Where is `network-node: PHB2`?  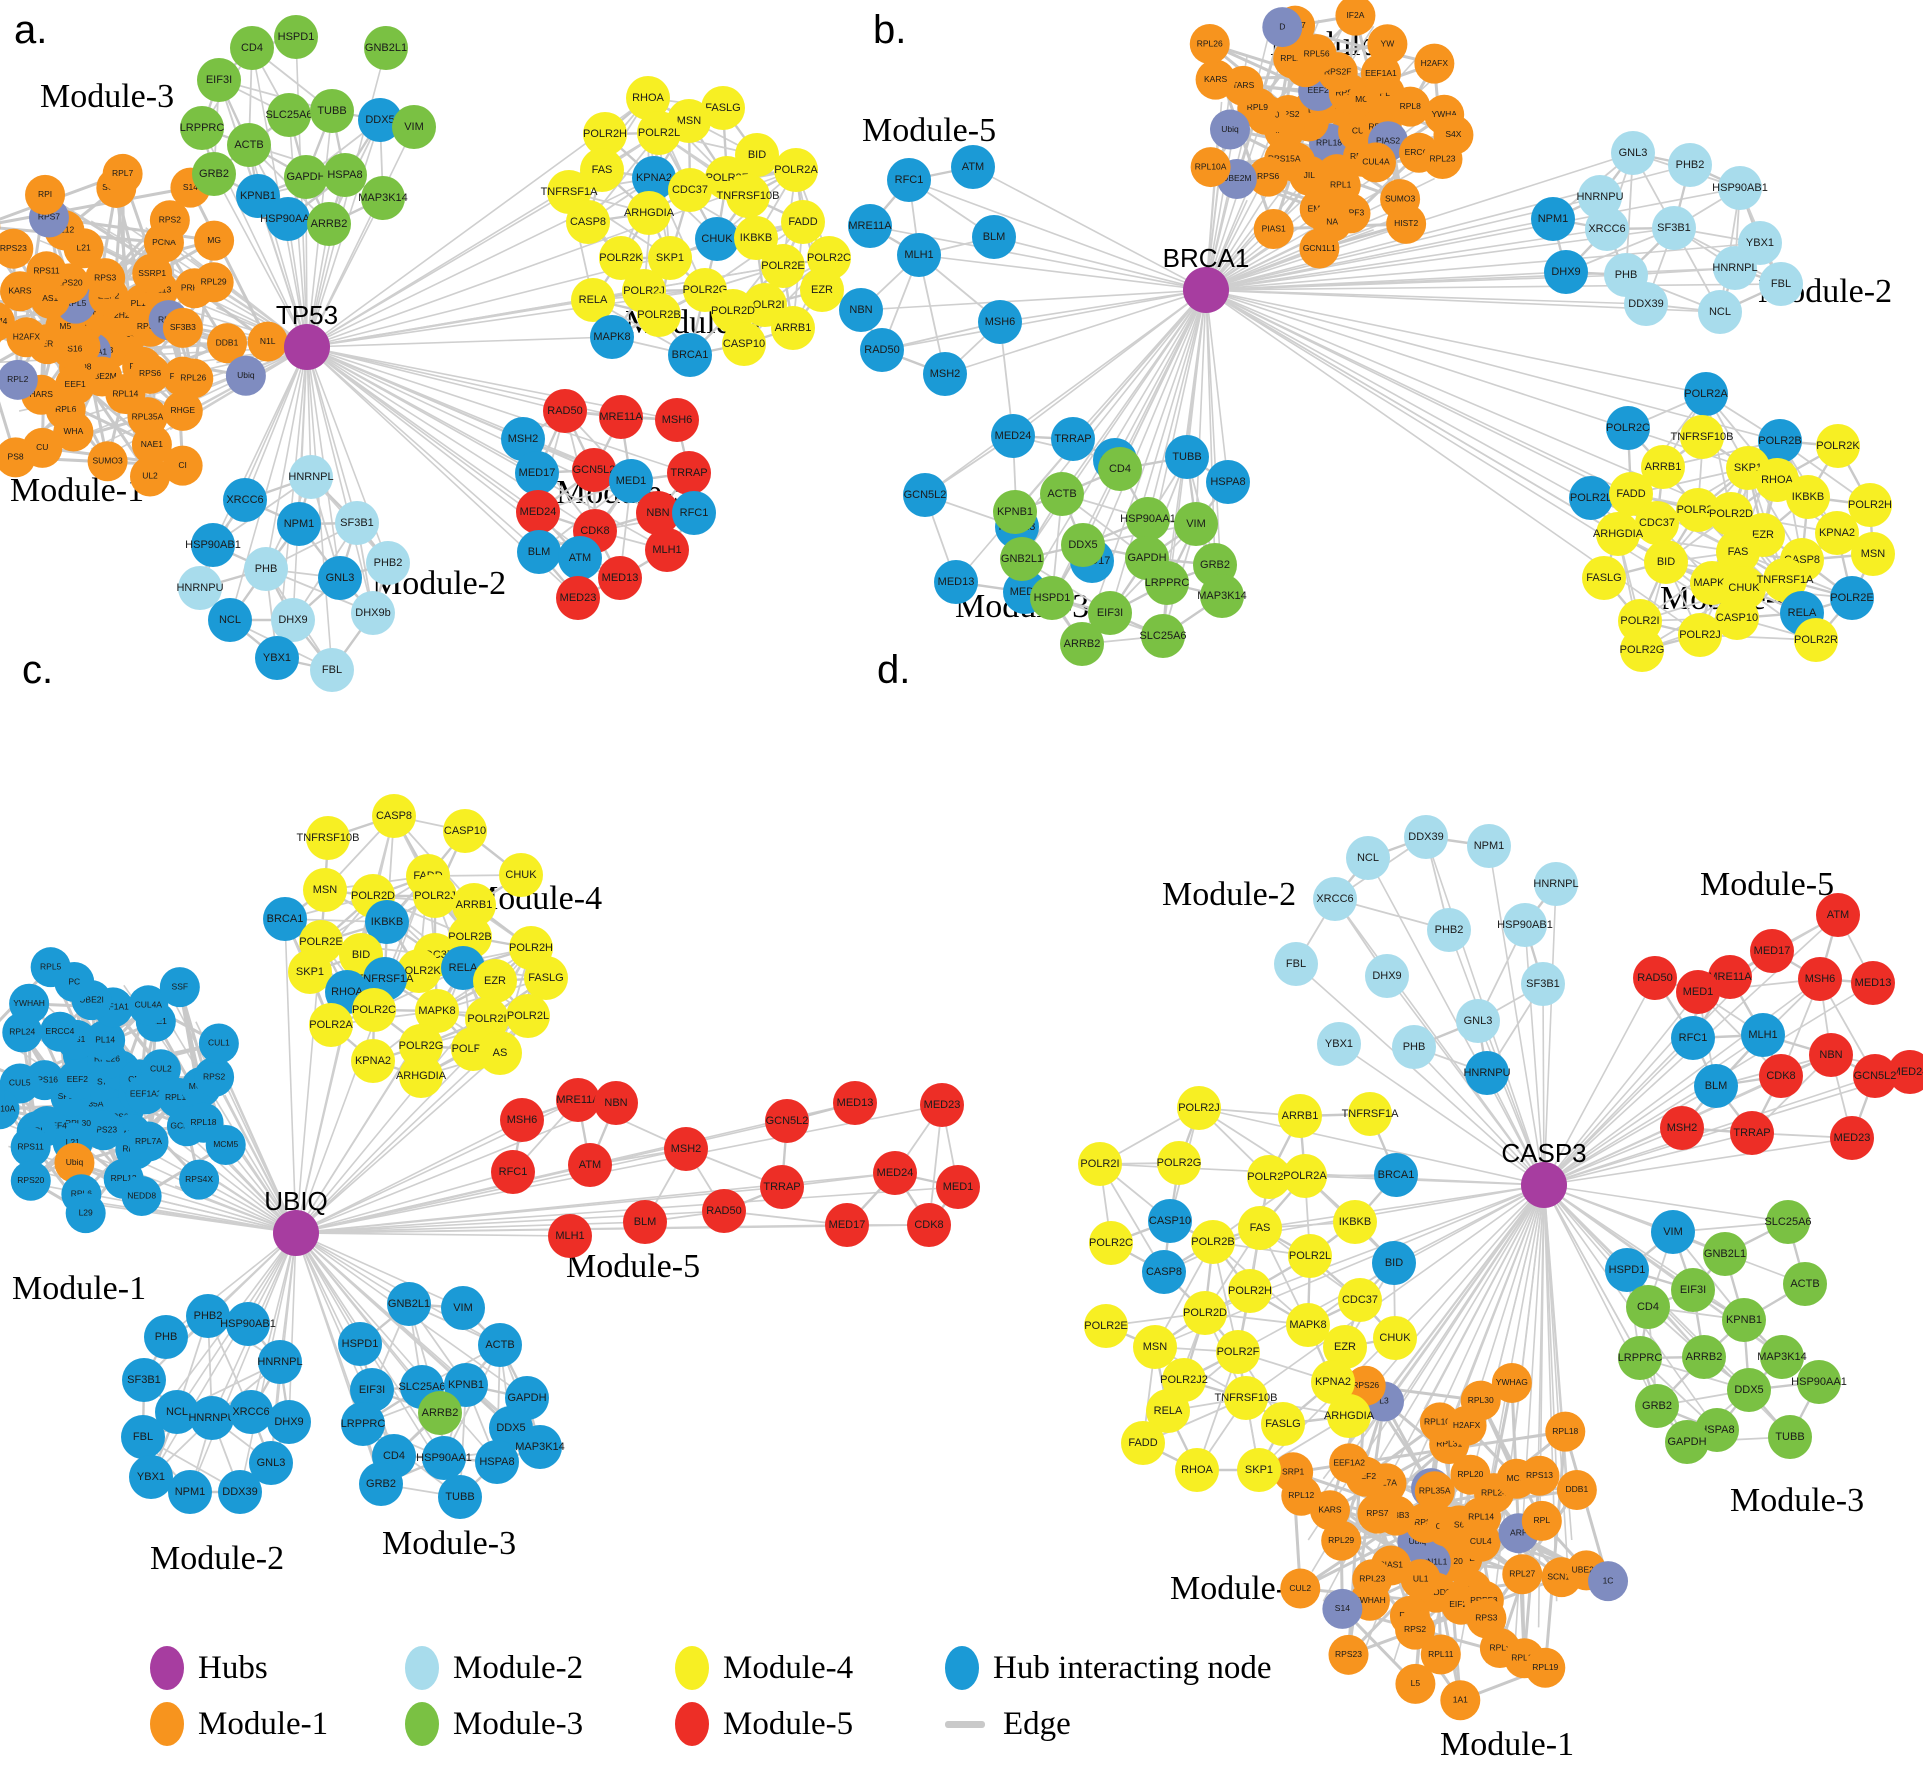
network-node: PHB2 is located at coordinates (208, 1316).